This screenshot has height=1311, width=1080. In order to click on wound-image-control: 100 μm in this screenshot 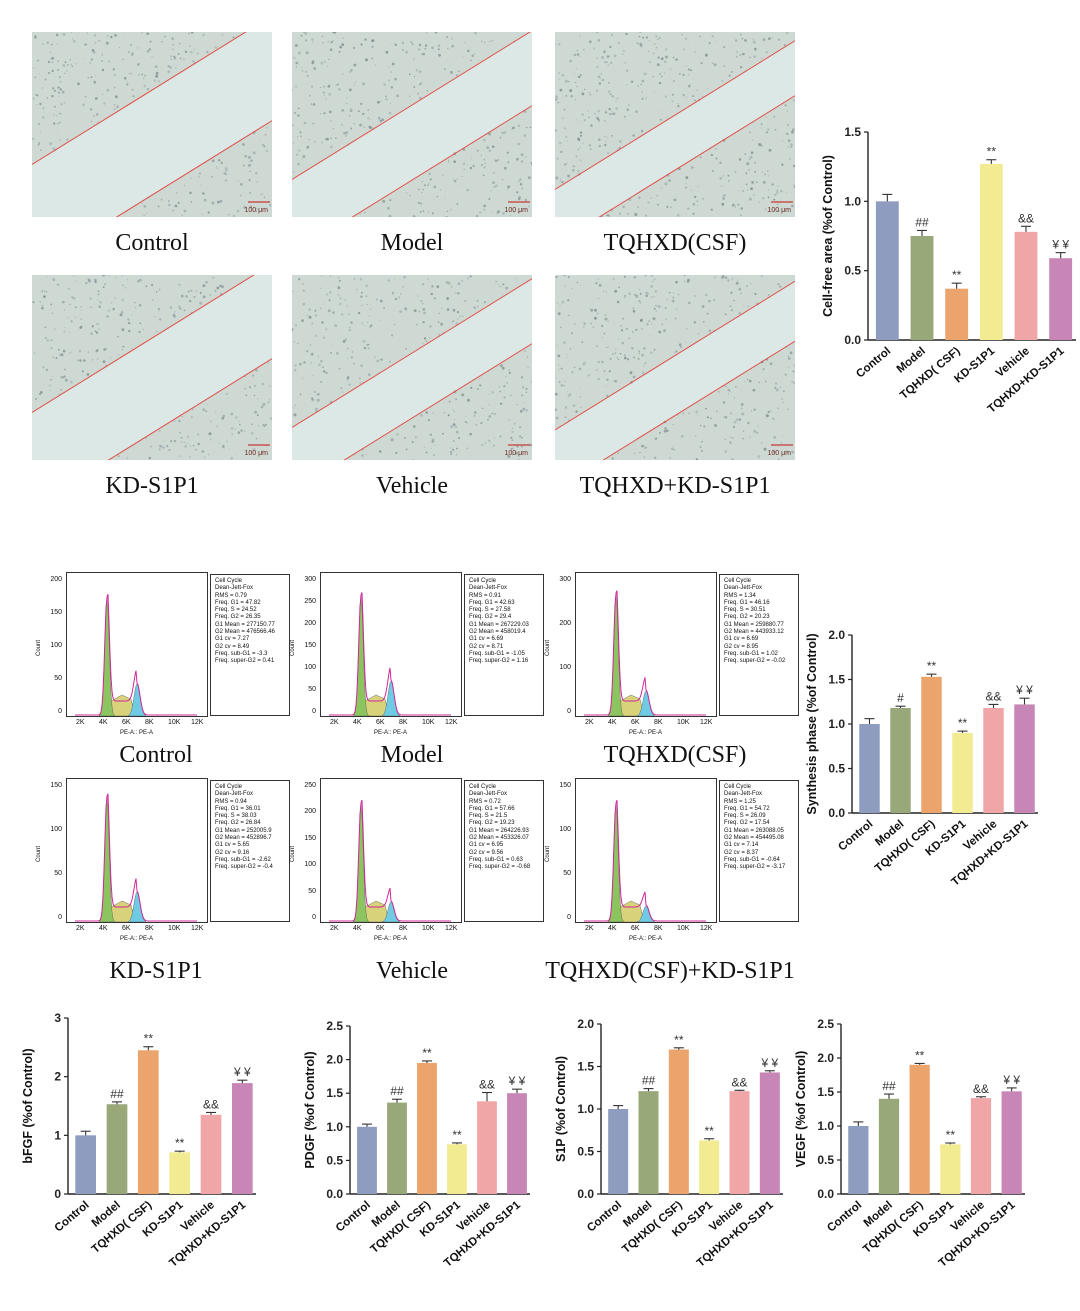, I will do `click(152, 124)`.